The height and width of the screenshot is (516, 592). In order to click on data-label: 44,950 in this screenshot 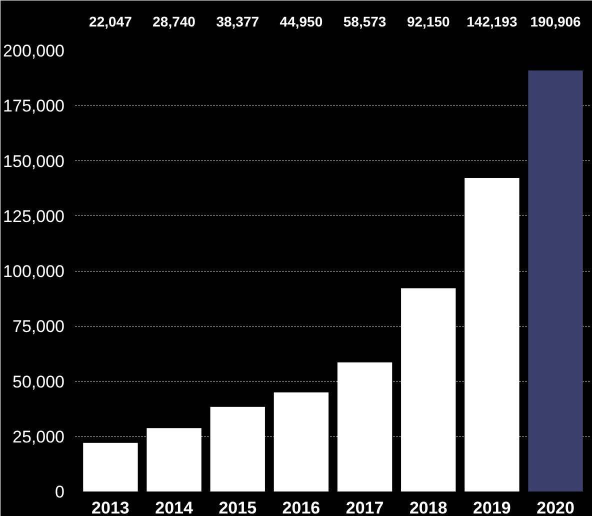, I will do `click(301, 22)`.